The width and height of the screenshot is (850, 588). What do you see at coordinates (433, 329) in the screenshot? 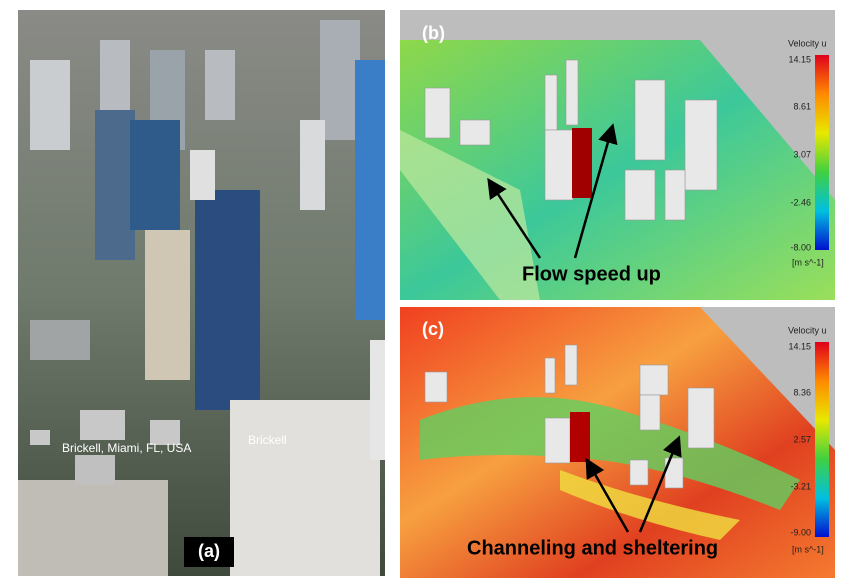
I see `panel-label: (c)` at bounding box center [433, 329].